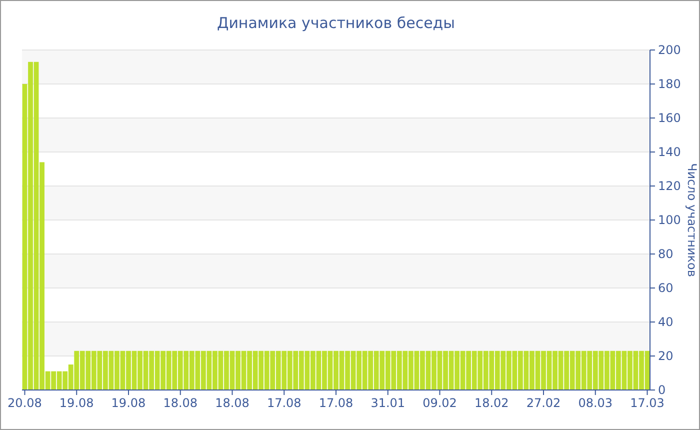 The height and width of the screenshot is (430, 700). Describe the element at coordinates (669, 84) in the screenshot. I see `y-tick-label: 180` at that location.